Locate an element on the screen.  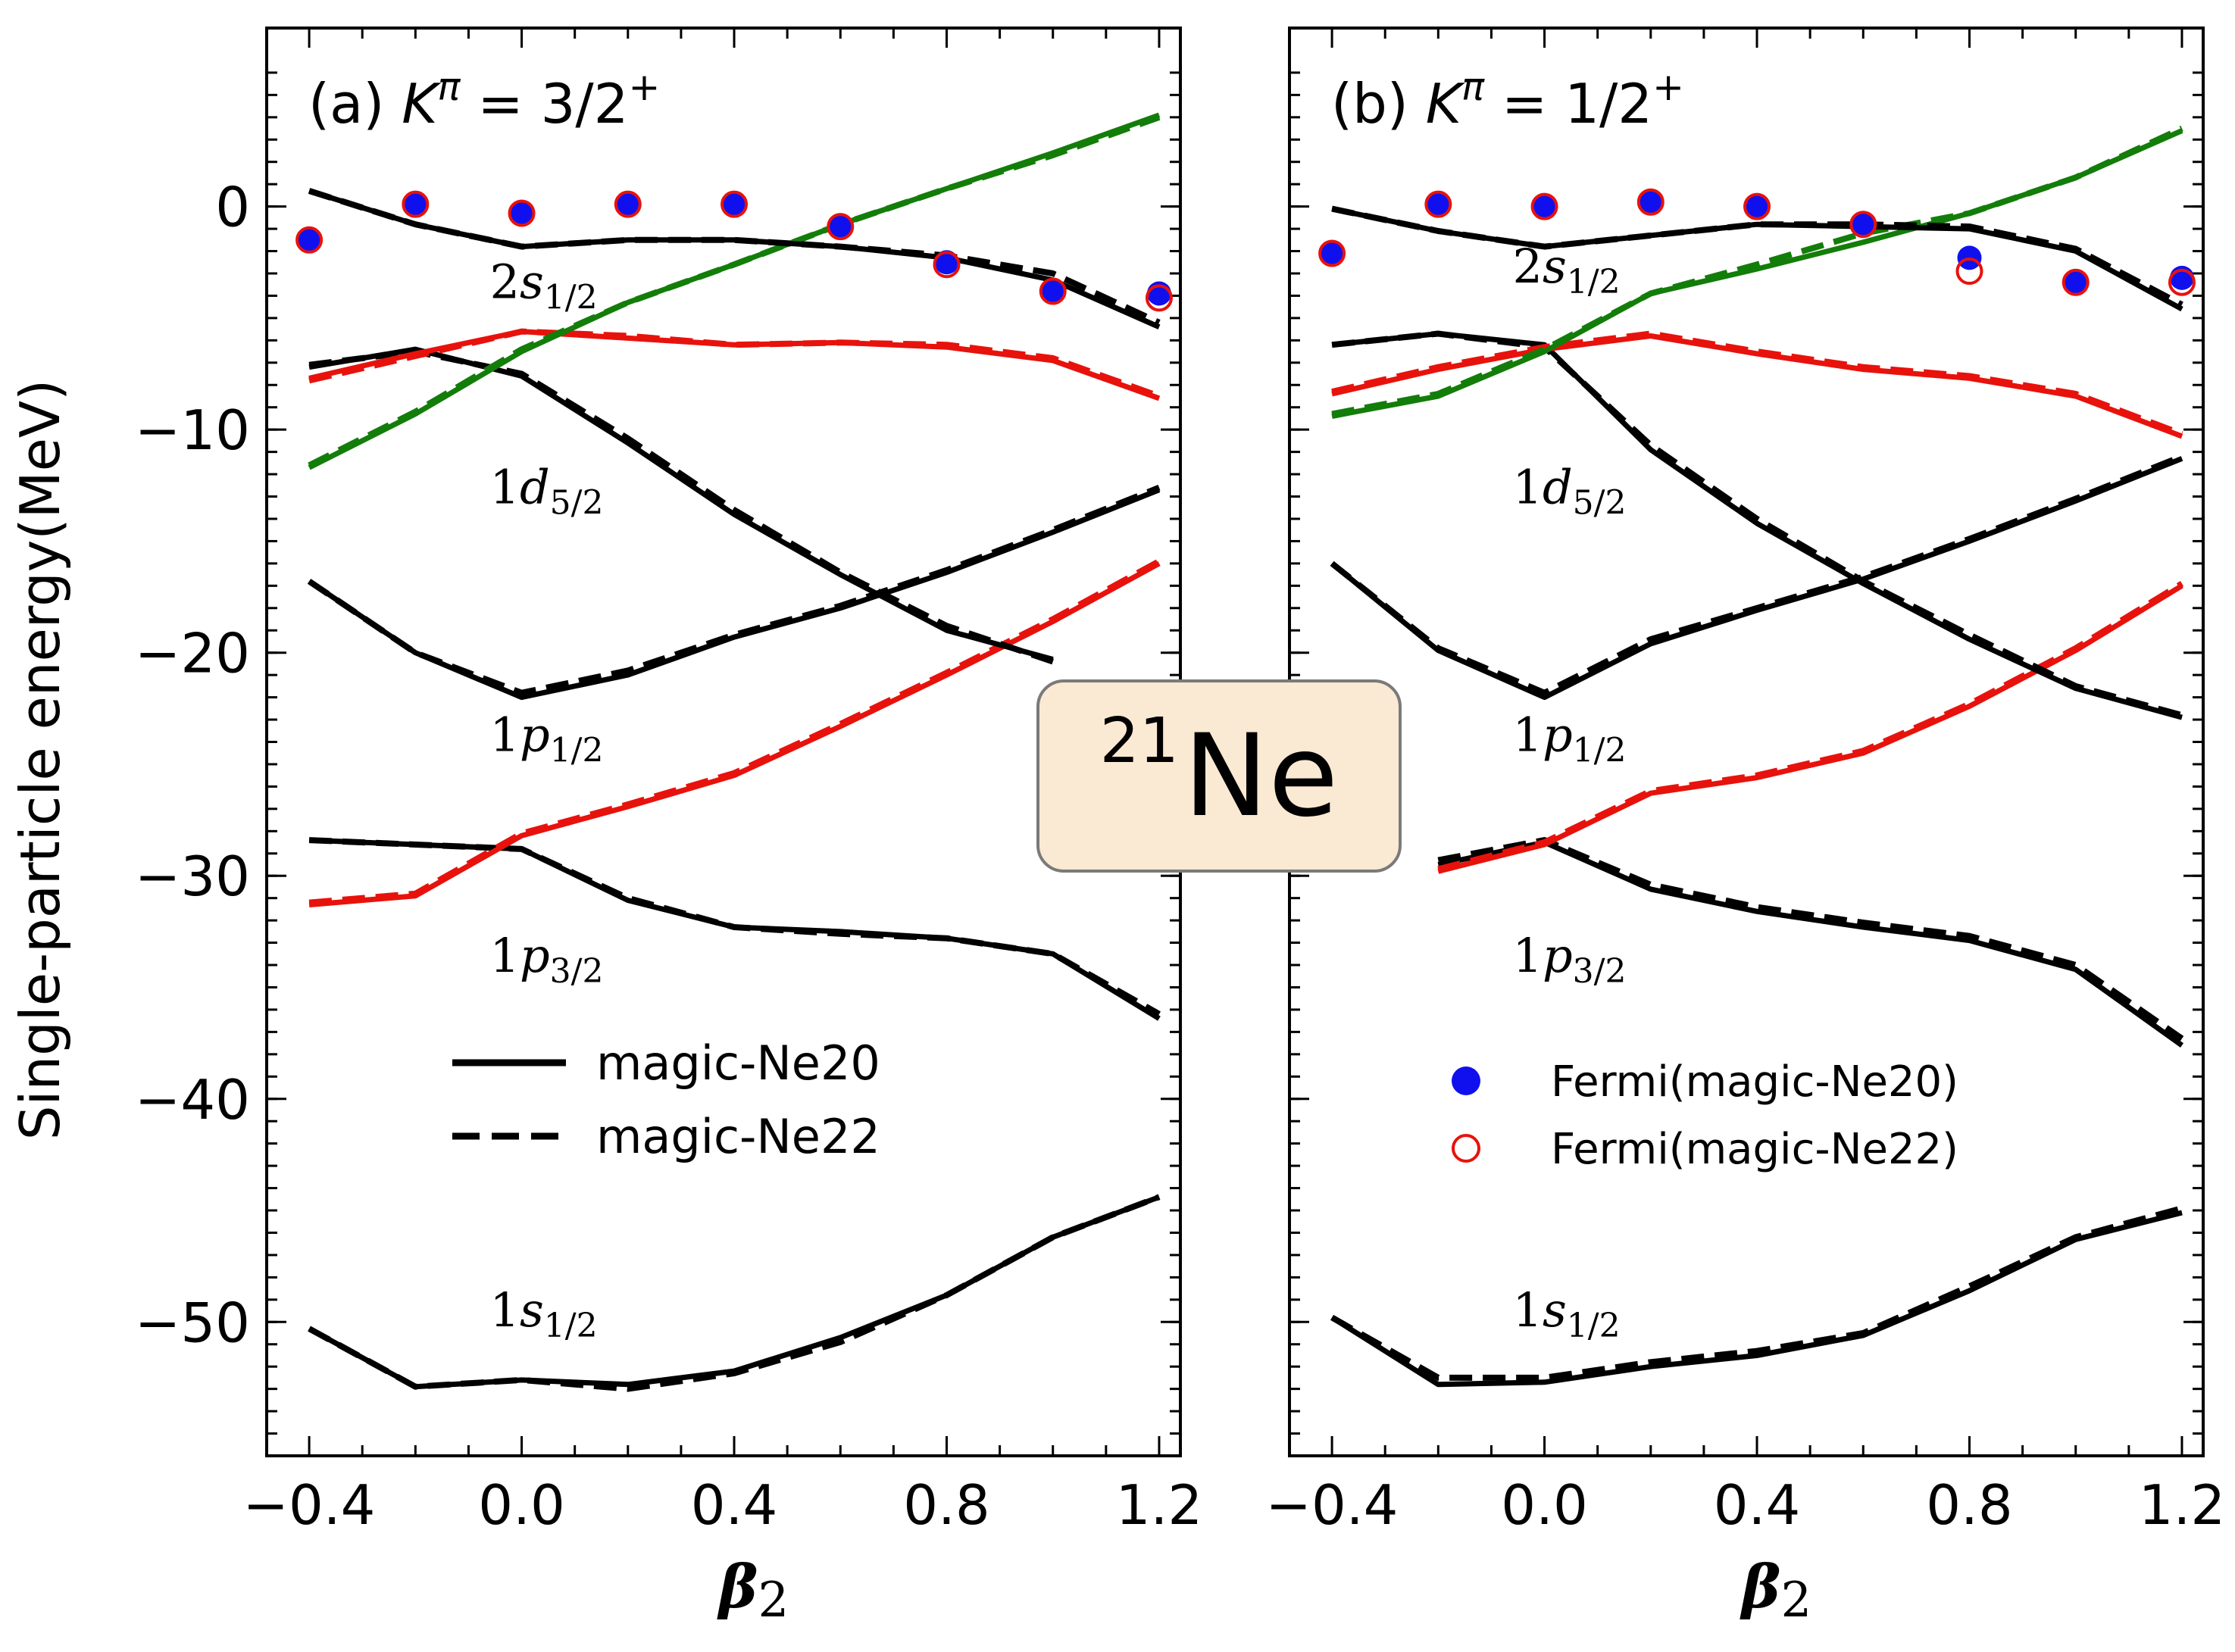
legend: magic-Ne20 magic-Ne22 is located at coordinates (666, 1099).